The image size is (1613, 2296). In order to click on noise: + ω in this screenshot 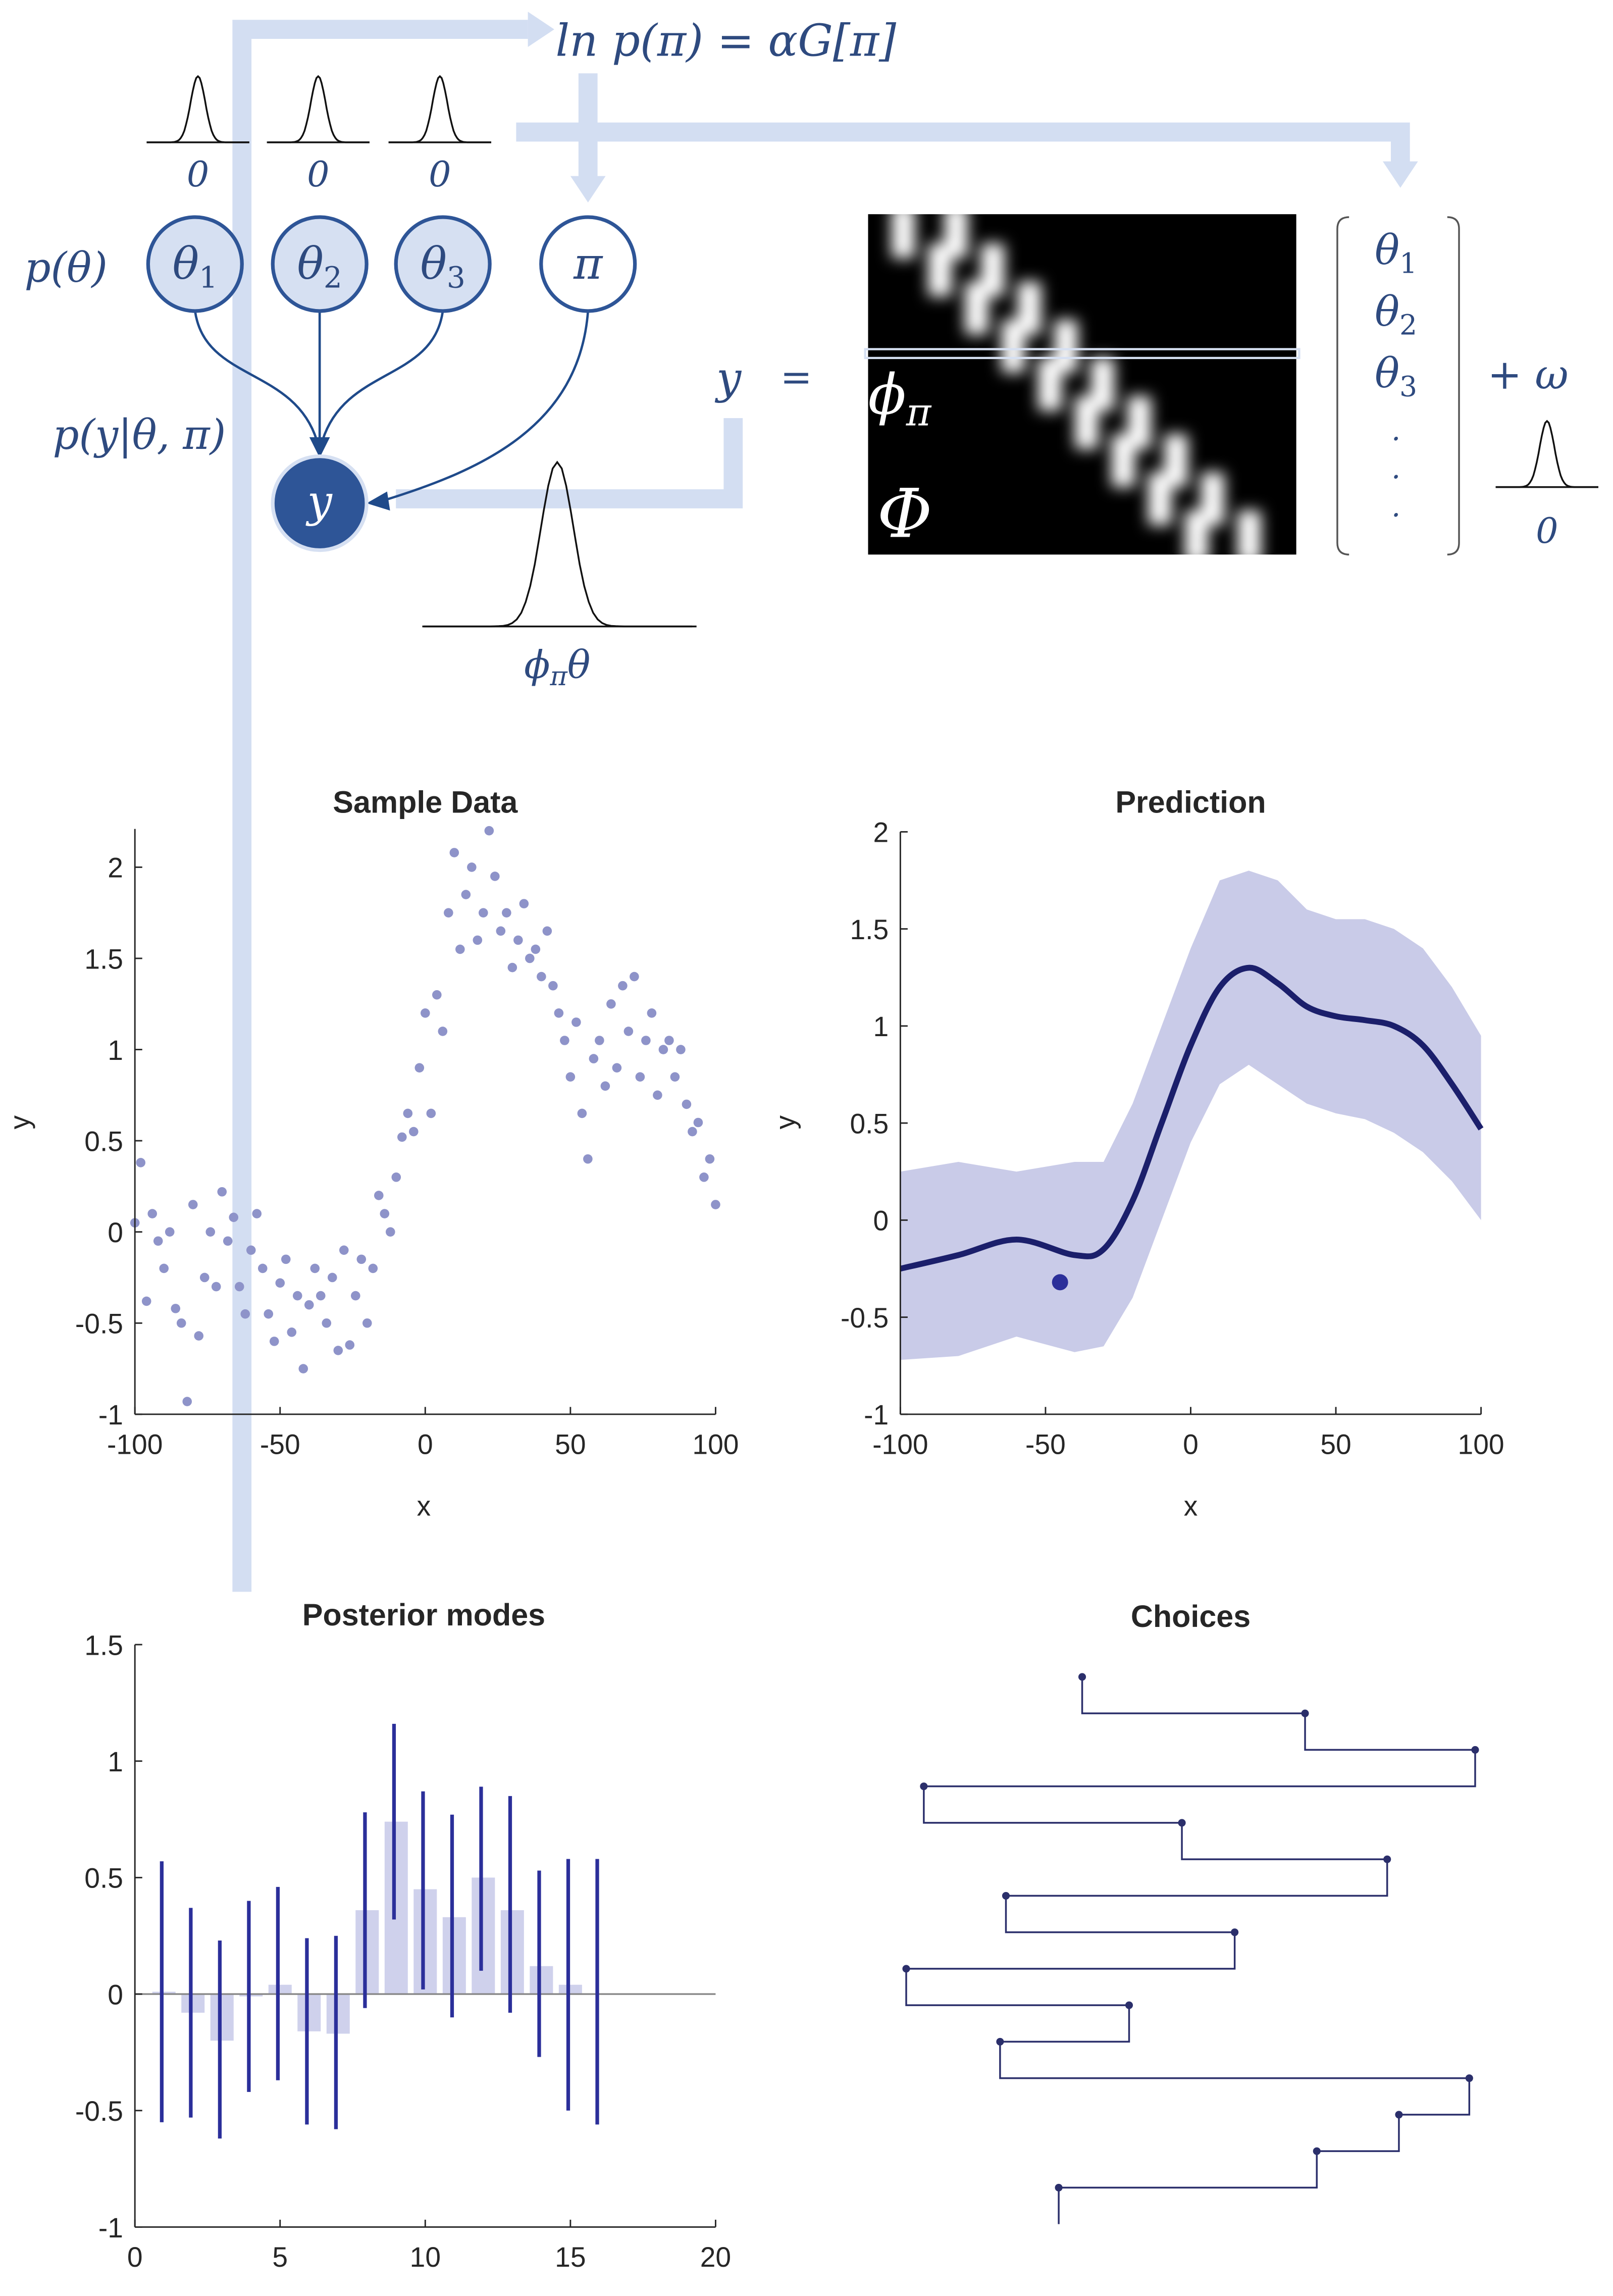, I will do `click(1527, 375)`.